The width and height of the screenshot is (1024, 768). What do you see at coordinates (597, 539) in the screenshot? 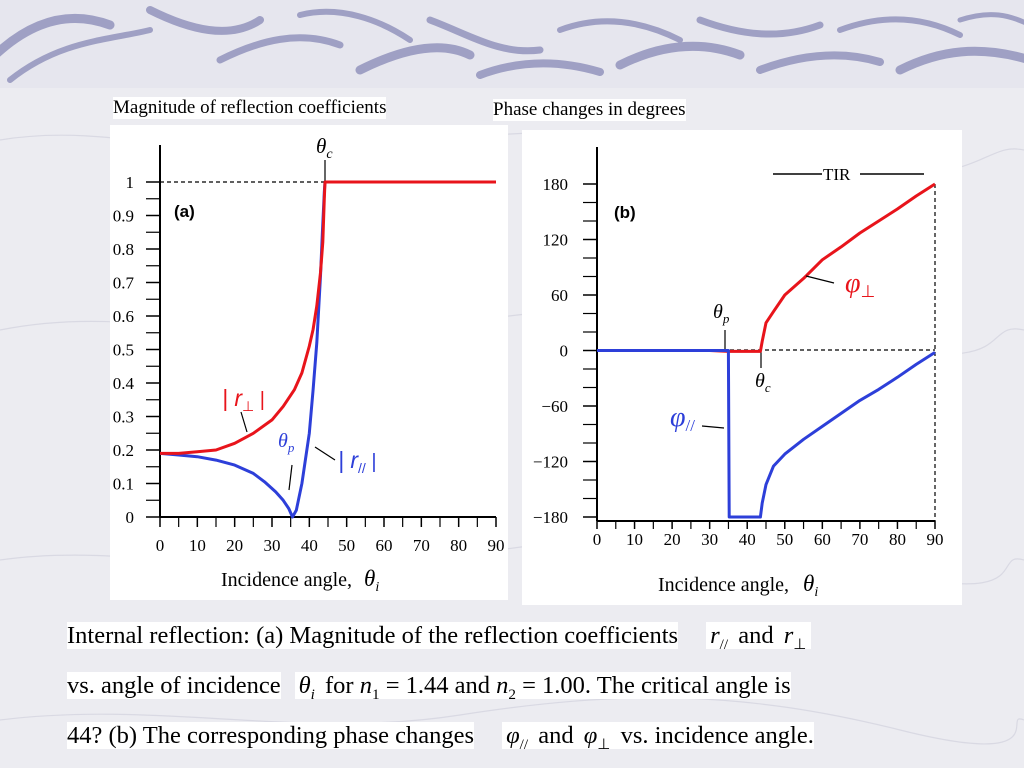
I see `chart-b-xtick-label: 0` at bounding box center [597, 539].